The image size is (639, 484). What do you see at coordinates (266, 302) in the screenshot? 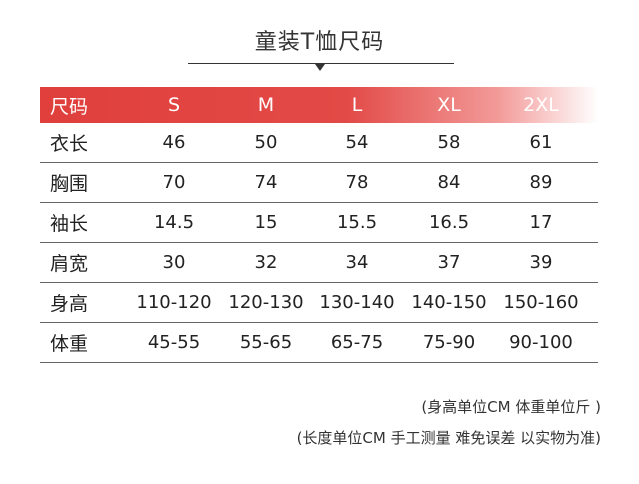
I see `table-cell: 120-130` at bounding box center [266, 302].